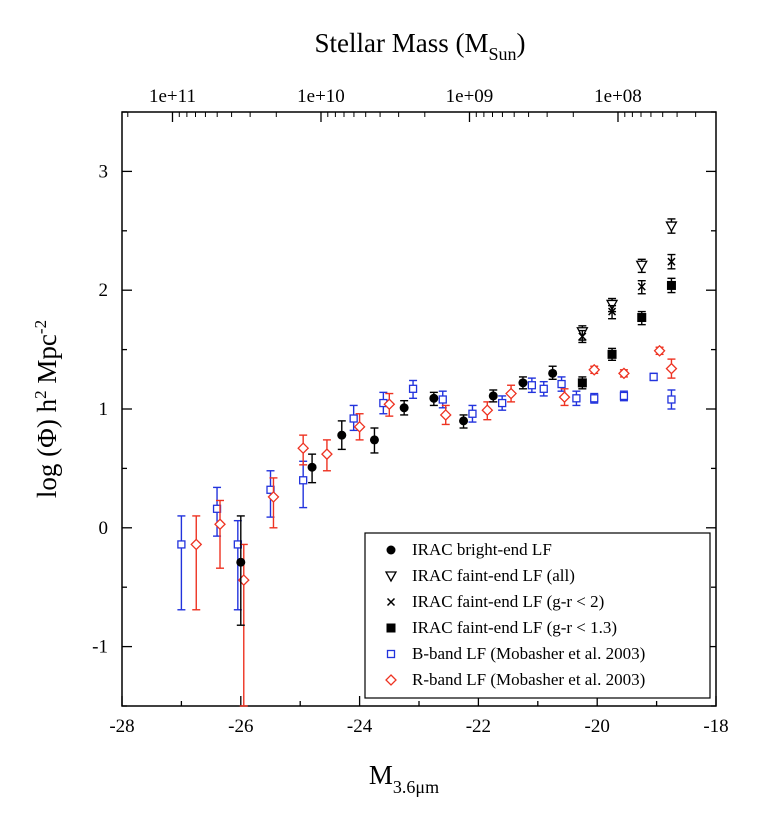  I want to click on legend-marker-irac-faint-gr2, so click(391, 602).